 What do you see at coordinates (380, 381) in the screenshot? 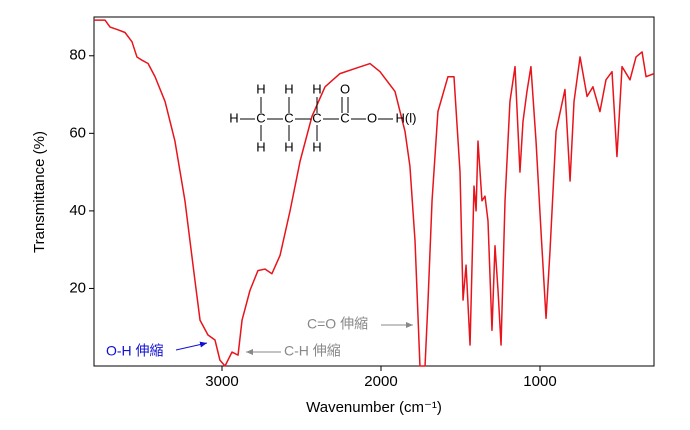
I see `x-tick-label: 2000` at bounding box center [380, 381].